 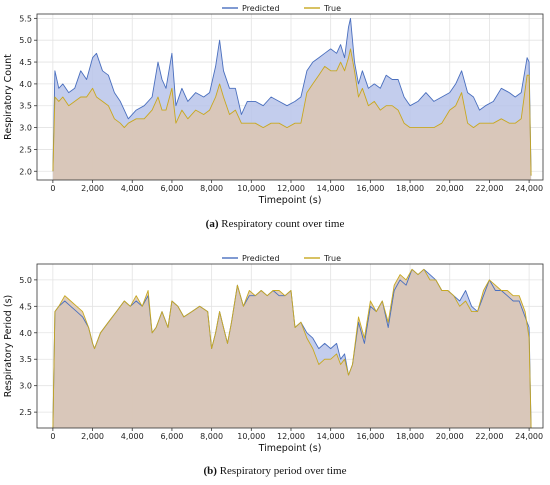 What do you see at coordinates (281, 258) in the screenshot?
I see `chart-b-legend: Predicted True` at bounding box center [281, 258].